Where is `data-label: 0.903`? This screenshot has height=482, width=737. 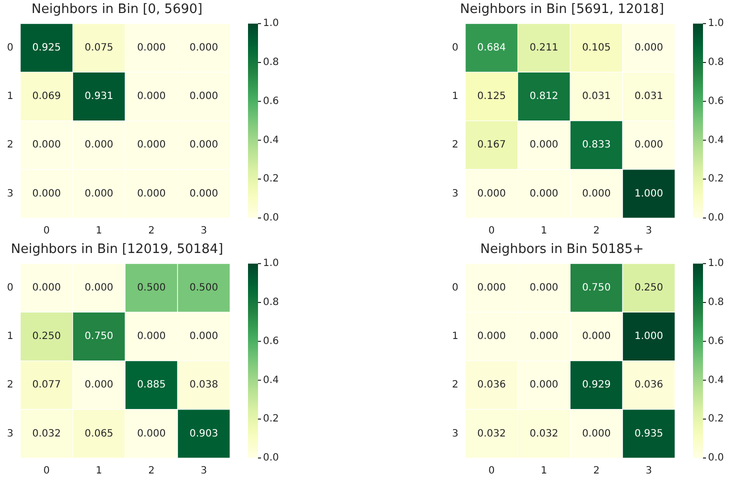 data-label: 0.903 is located at coordinates (203, 434).